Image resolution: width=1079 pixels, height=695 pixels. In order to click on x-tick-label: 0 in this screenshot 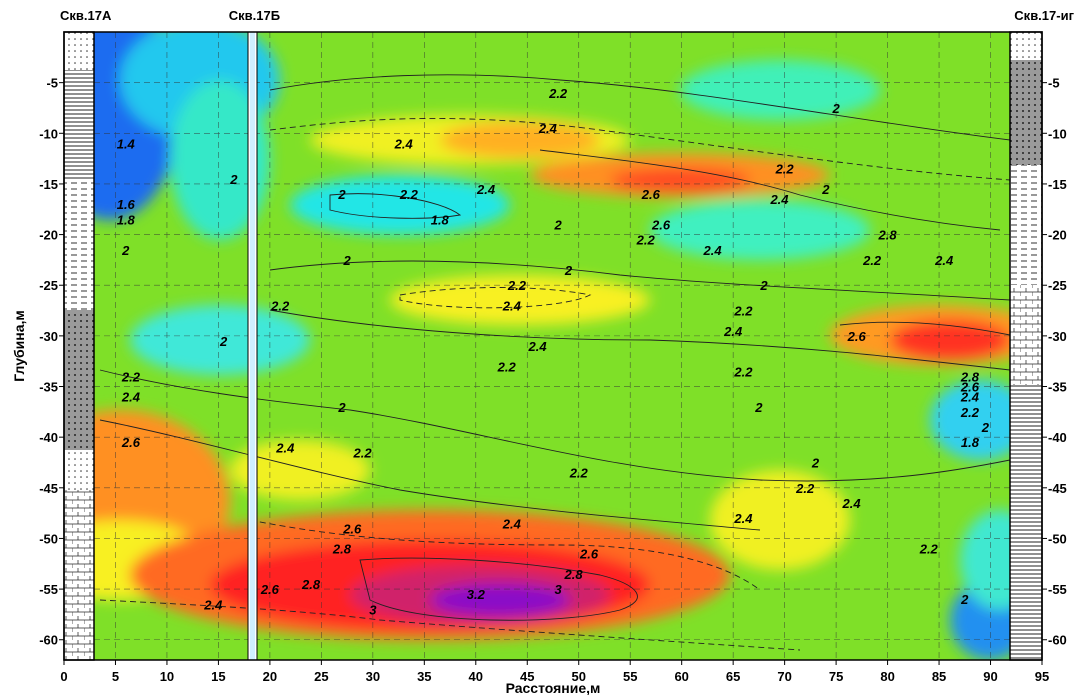, I will do `click(63, 676)`.